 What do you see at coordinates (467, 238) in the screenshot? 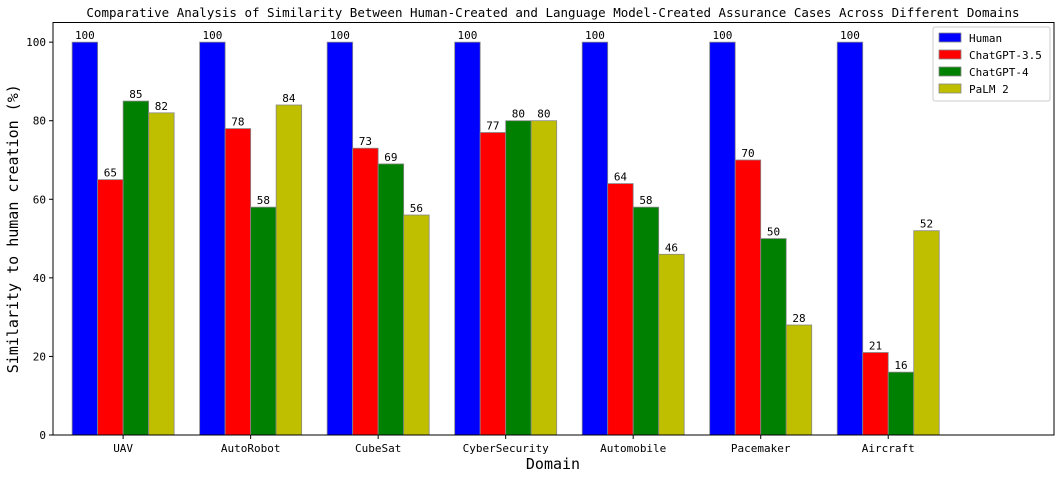
I see `bar-human-cybersecurity` at bounding box center [467, 238].